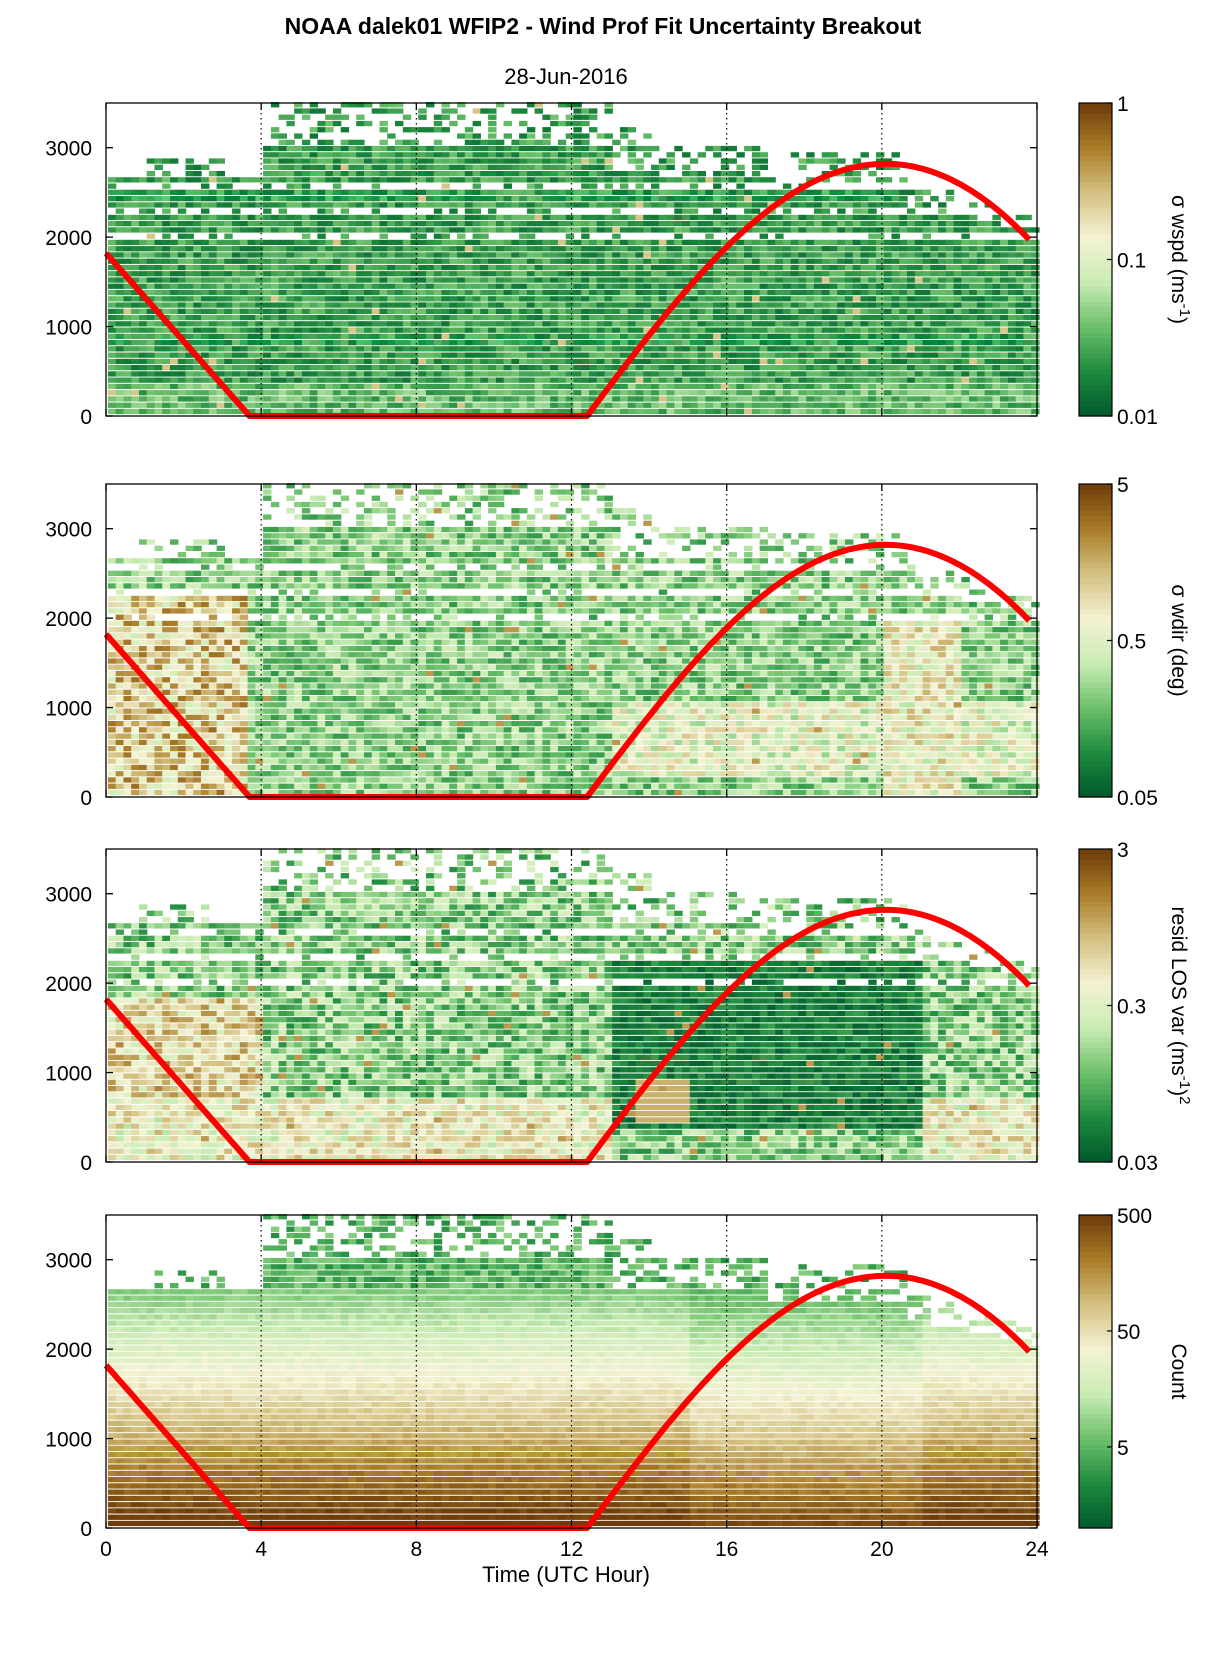 This screenshot has height=1655, width=1227. I want to click on colorbar-segment, so click(1095, 387).